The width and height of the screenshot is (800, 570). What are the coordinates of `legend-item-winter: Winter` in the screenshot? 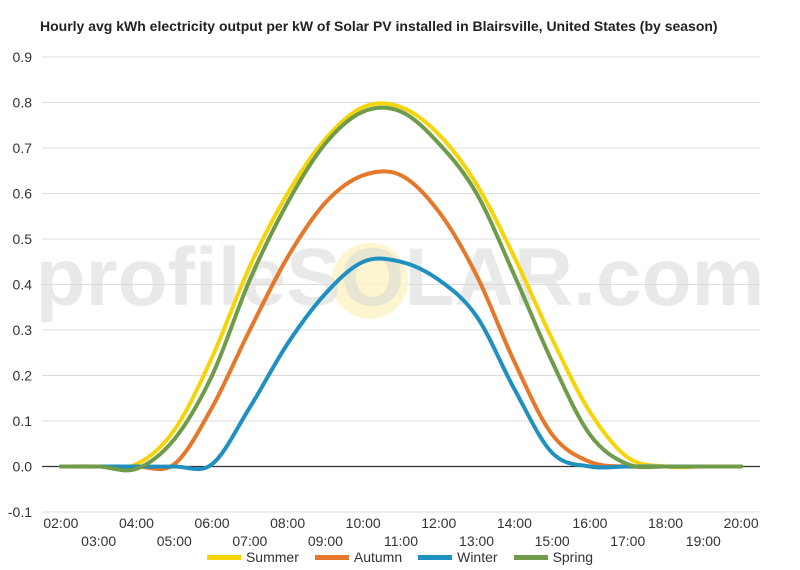 It's located at (458, 557).